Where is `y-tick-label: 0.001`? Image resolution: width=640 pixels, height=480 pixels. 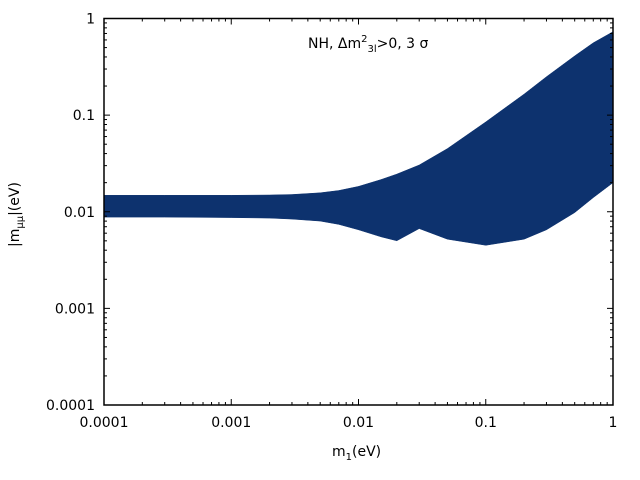 y-tick-label: 0.001 is located at coordinates (75, 309).